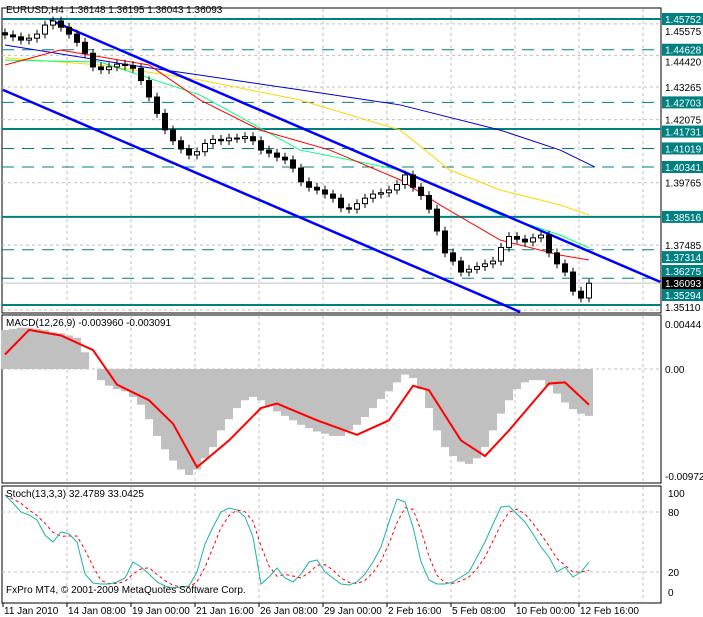  I want to click on macd-tick-label: 0.00, so click(675, 370).